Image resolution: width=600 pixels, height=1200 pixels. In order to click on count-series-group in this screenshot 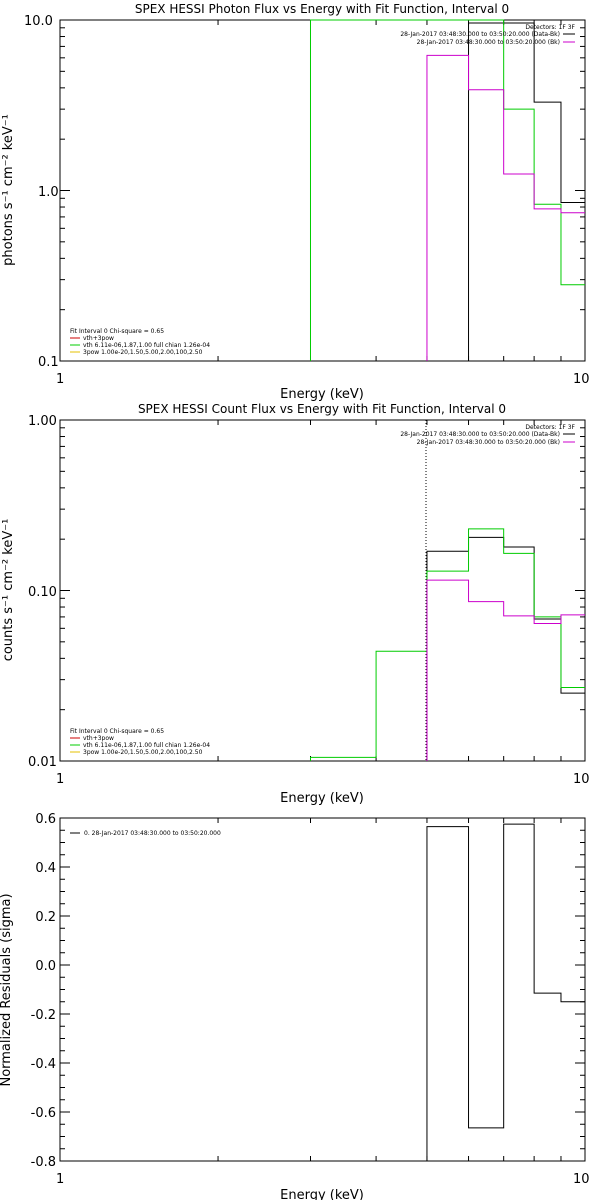, I will do `click(447, 644)`.